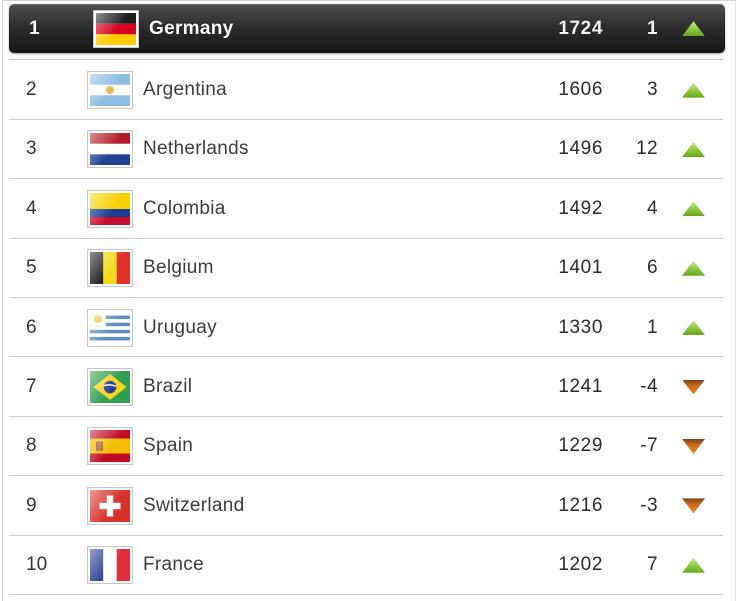 The height and width of the screenshot is (601, 741). I want to click on rank-change-cell: 4, so click(652, 208).